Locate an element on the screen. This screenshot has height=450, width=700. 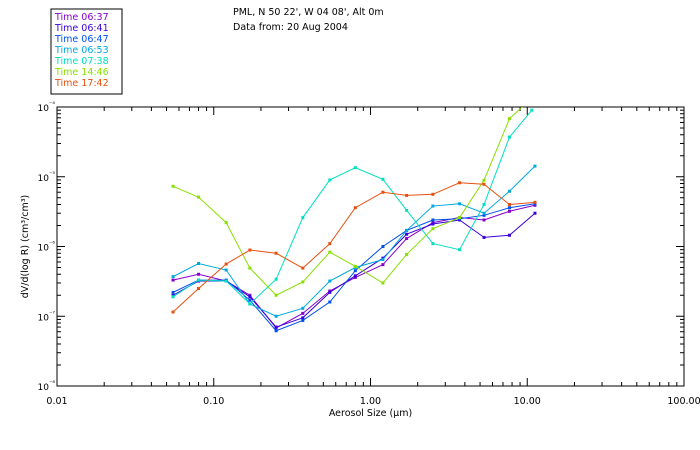
header-date: Data from: 20 Aug 2004 is located at coordinates (290, 27).